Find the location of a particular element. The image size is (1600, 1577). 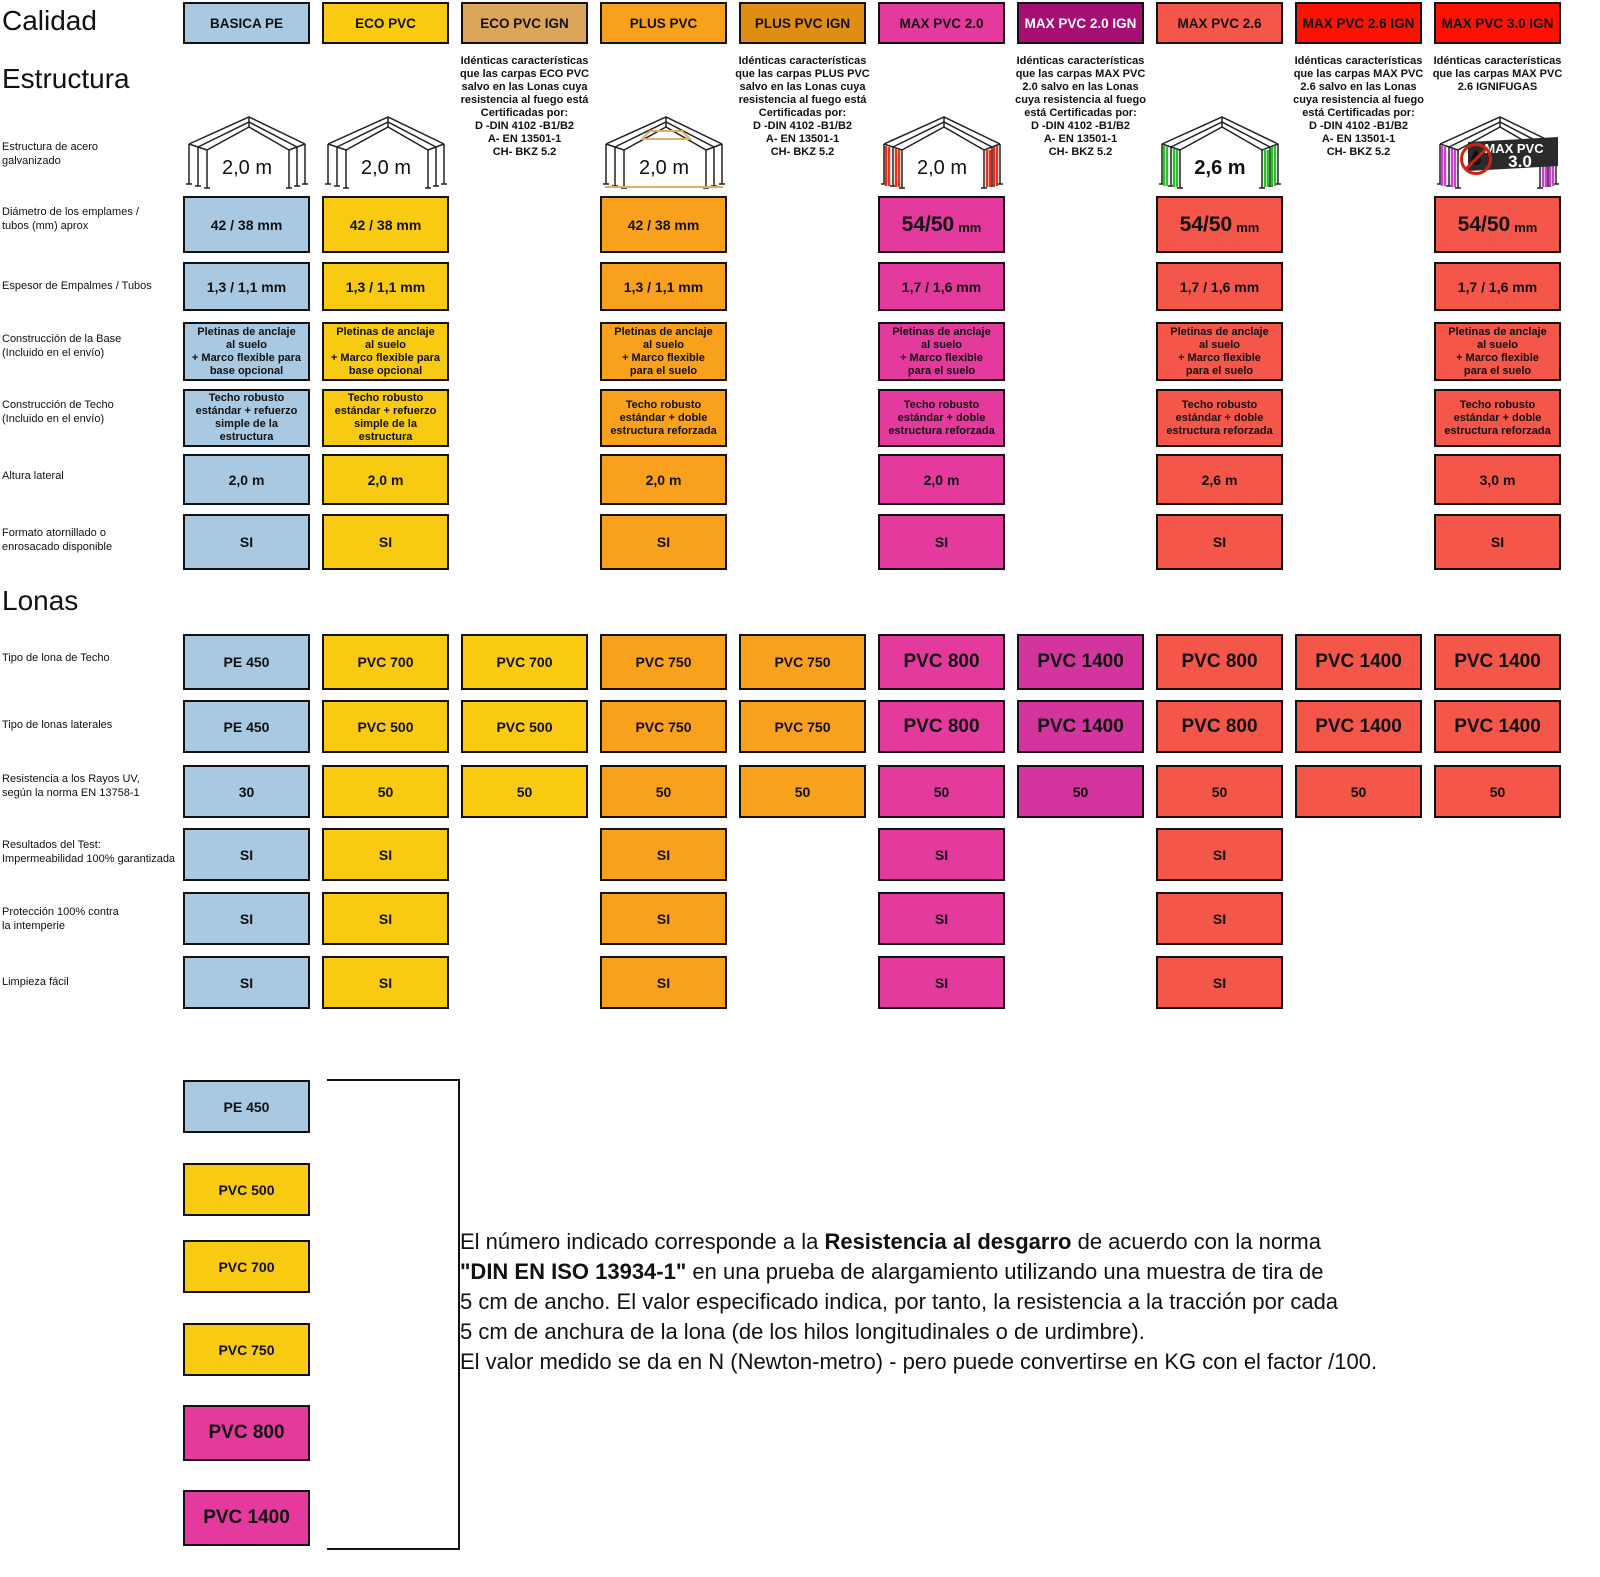

quality-header-max-pvc-20-ign: MAX PVC 2.0 IGN is located at coordinates (1080, 23).